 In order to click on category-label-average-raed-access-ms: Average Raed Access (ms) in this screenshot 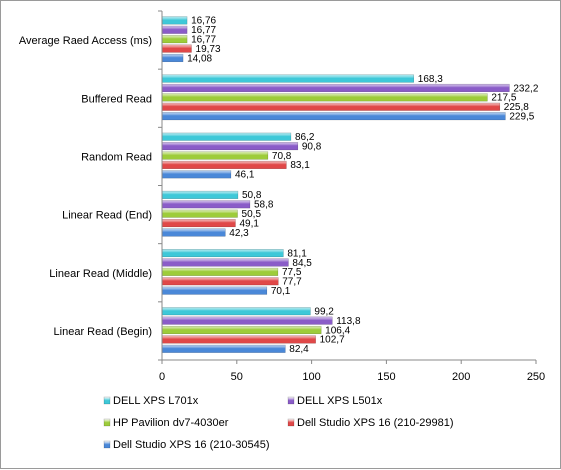, I will do `click(85, 41)`.